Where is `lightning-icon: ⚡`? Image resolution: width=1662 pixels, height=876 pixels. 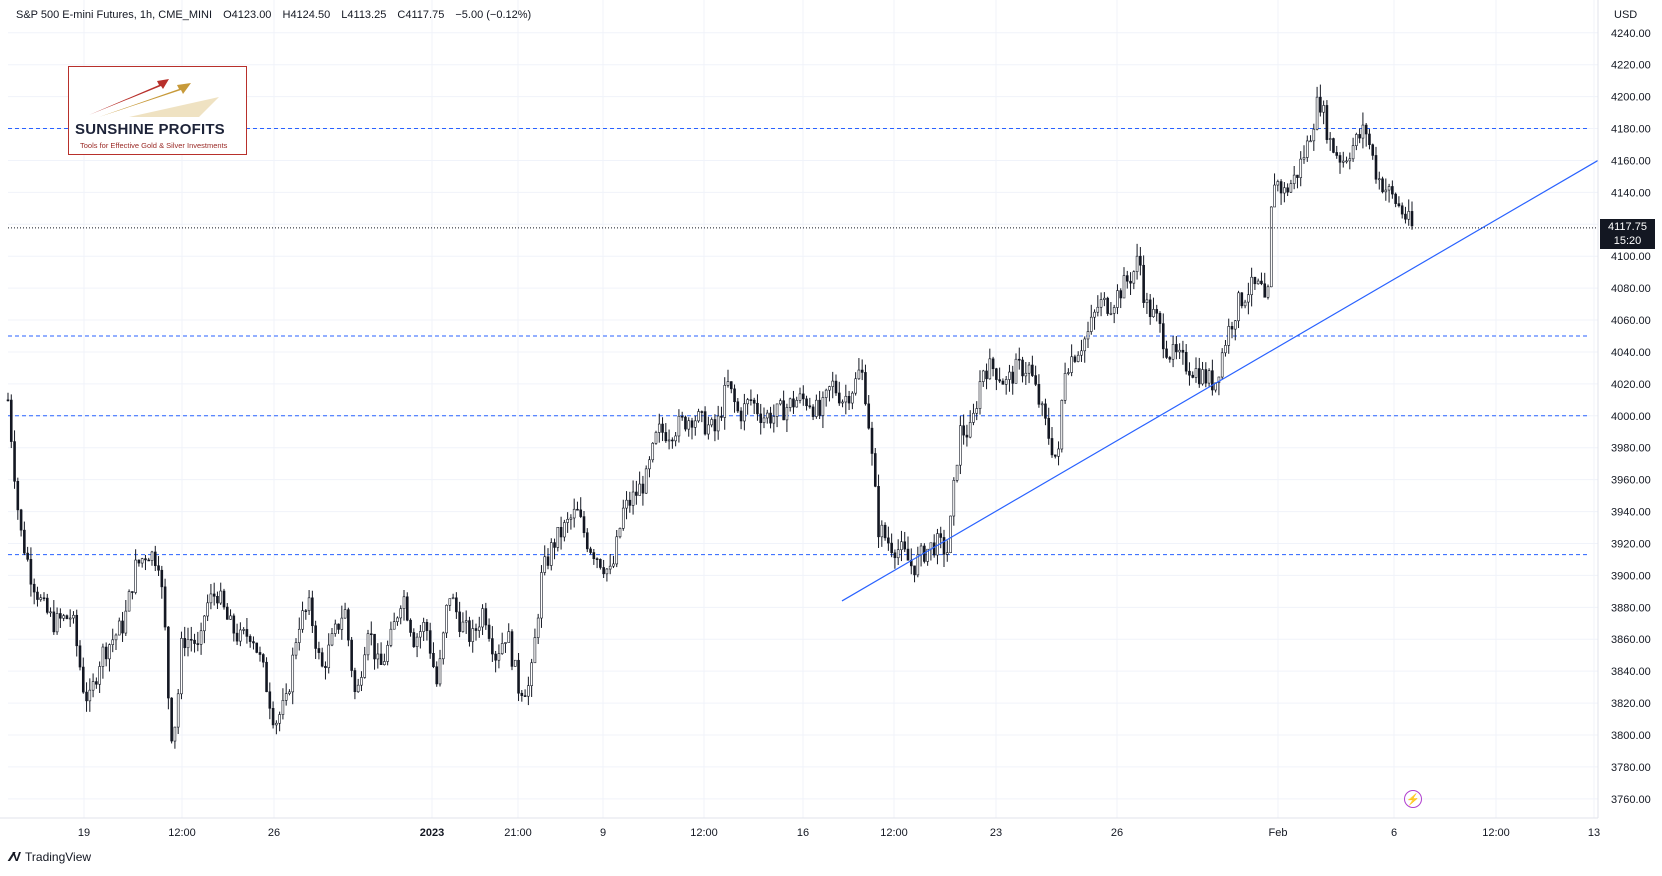
lightning-icon: ⚡ is located at coordinates (1413, 799).